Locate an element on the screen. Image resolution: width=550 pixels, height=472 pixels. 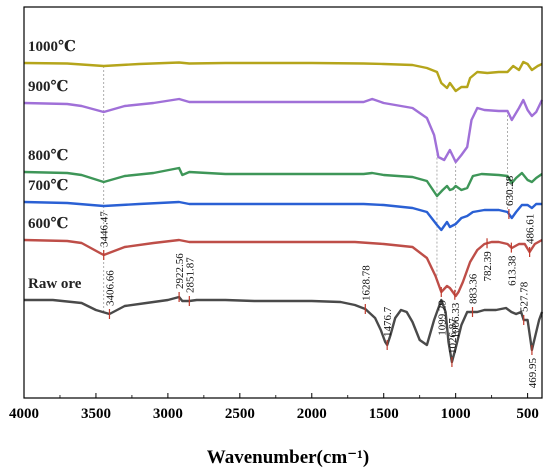
series-line-raw-ore is located at coordinates (284, 329).